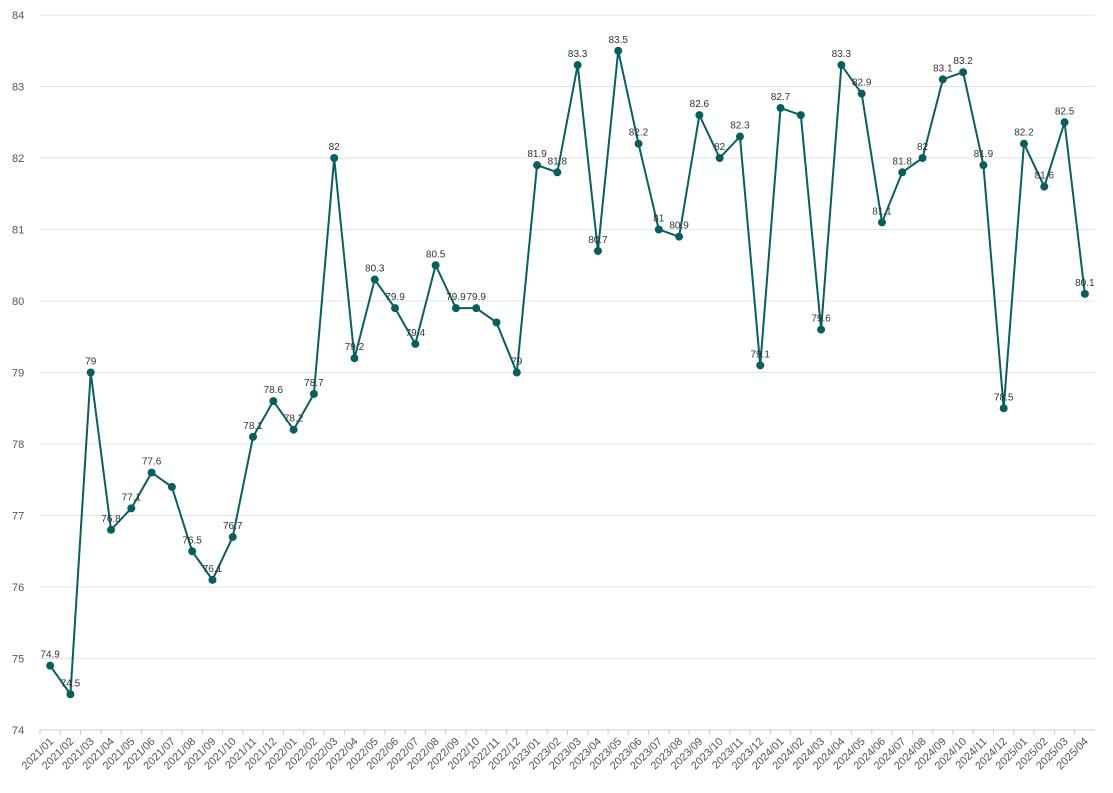 The image size is (1113, 793). What do you see at coordinates (679, 226) in the screenshot?
I see `value-label: 80.9` at bounding box center [679, 226].